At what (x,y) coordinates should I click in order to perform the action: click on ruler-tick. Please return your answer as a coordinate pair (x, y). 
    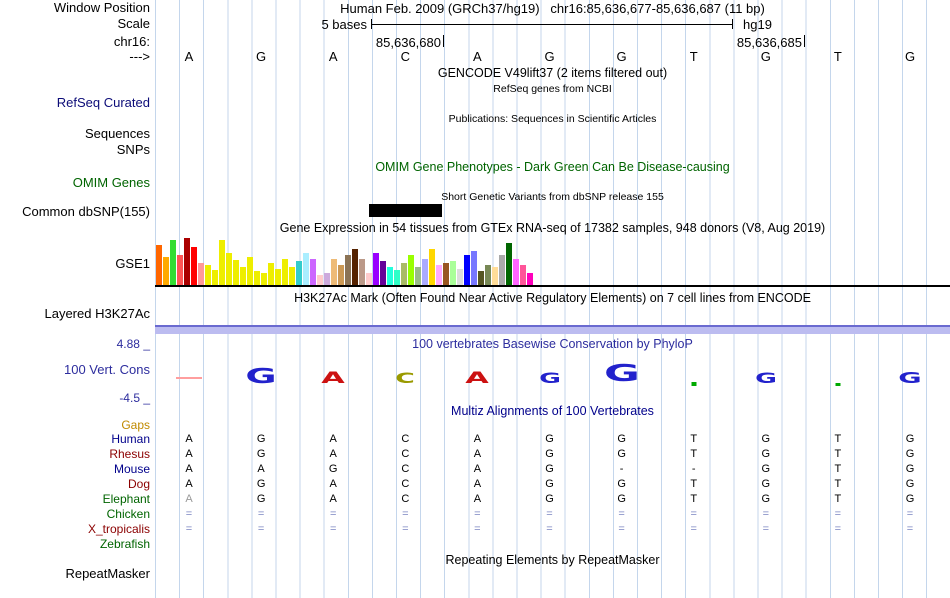
    Looking at the image, I should click on (443, 41).